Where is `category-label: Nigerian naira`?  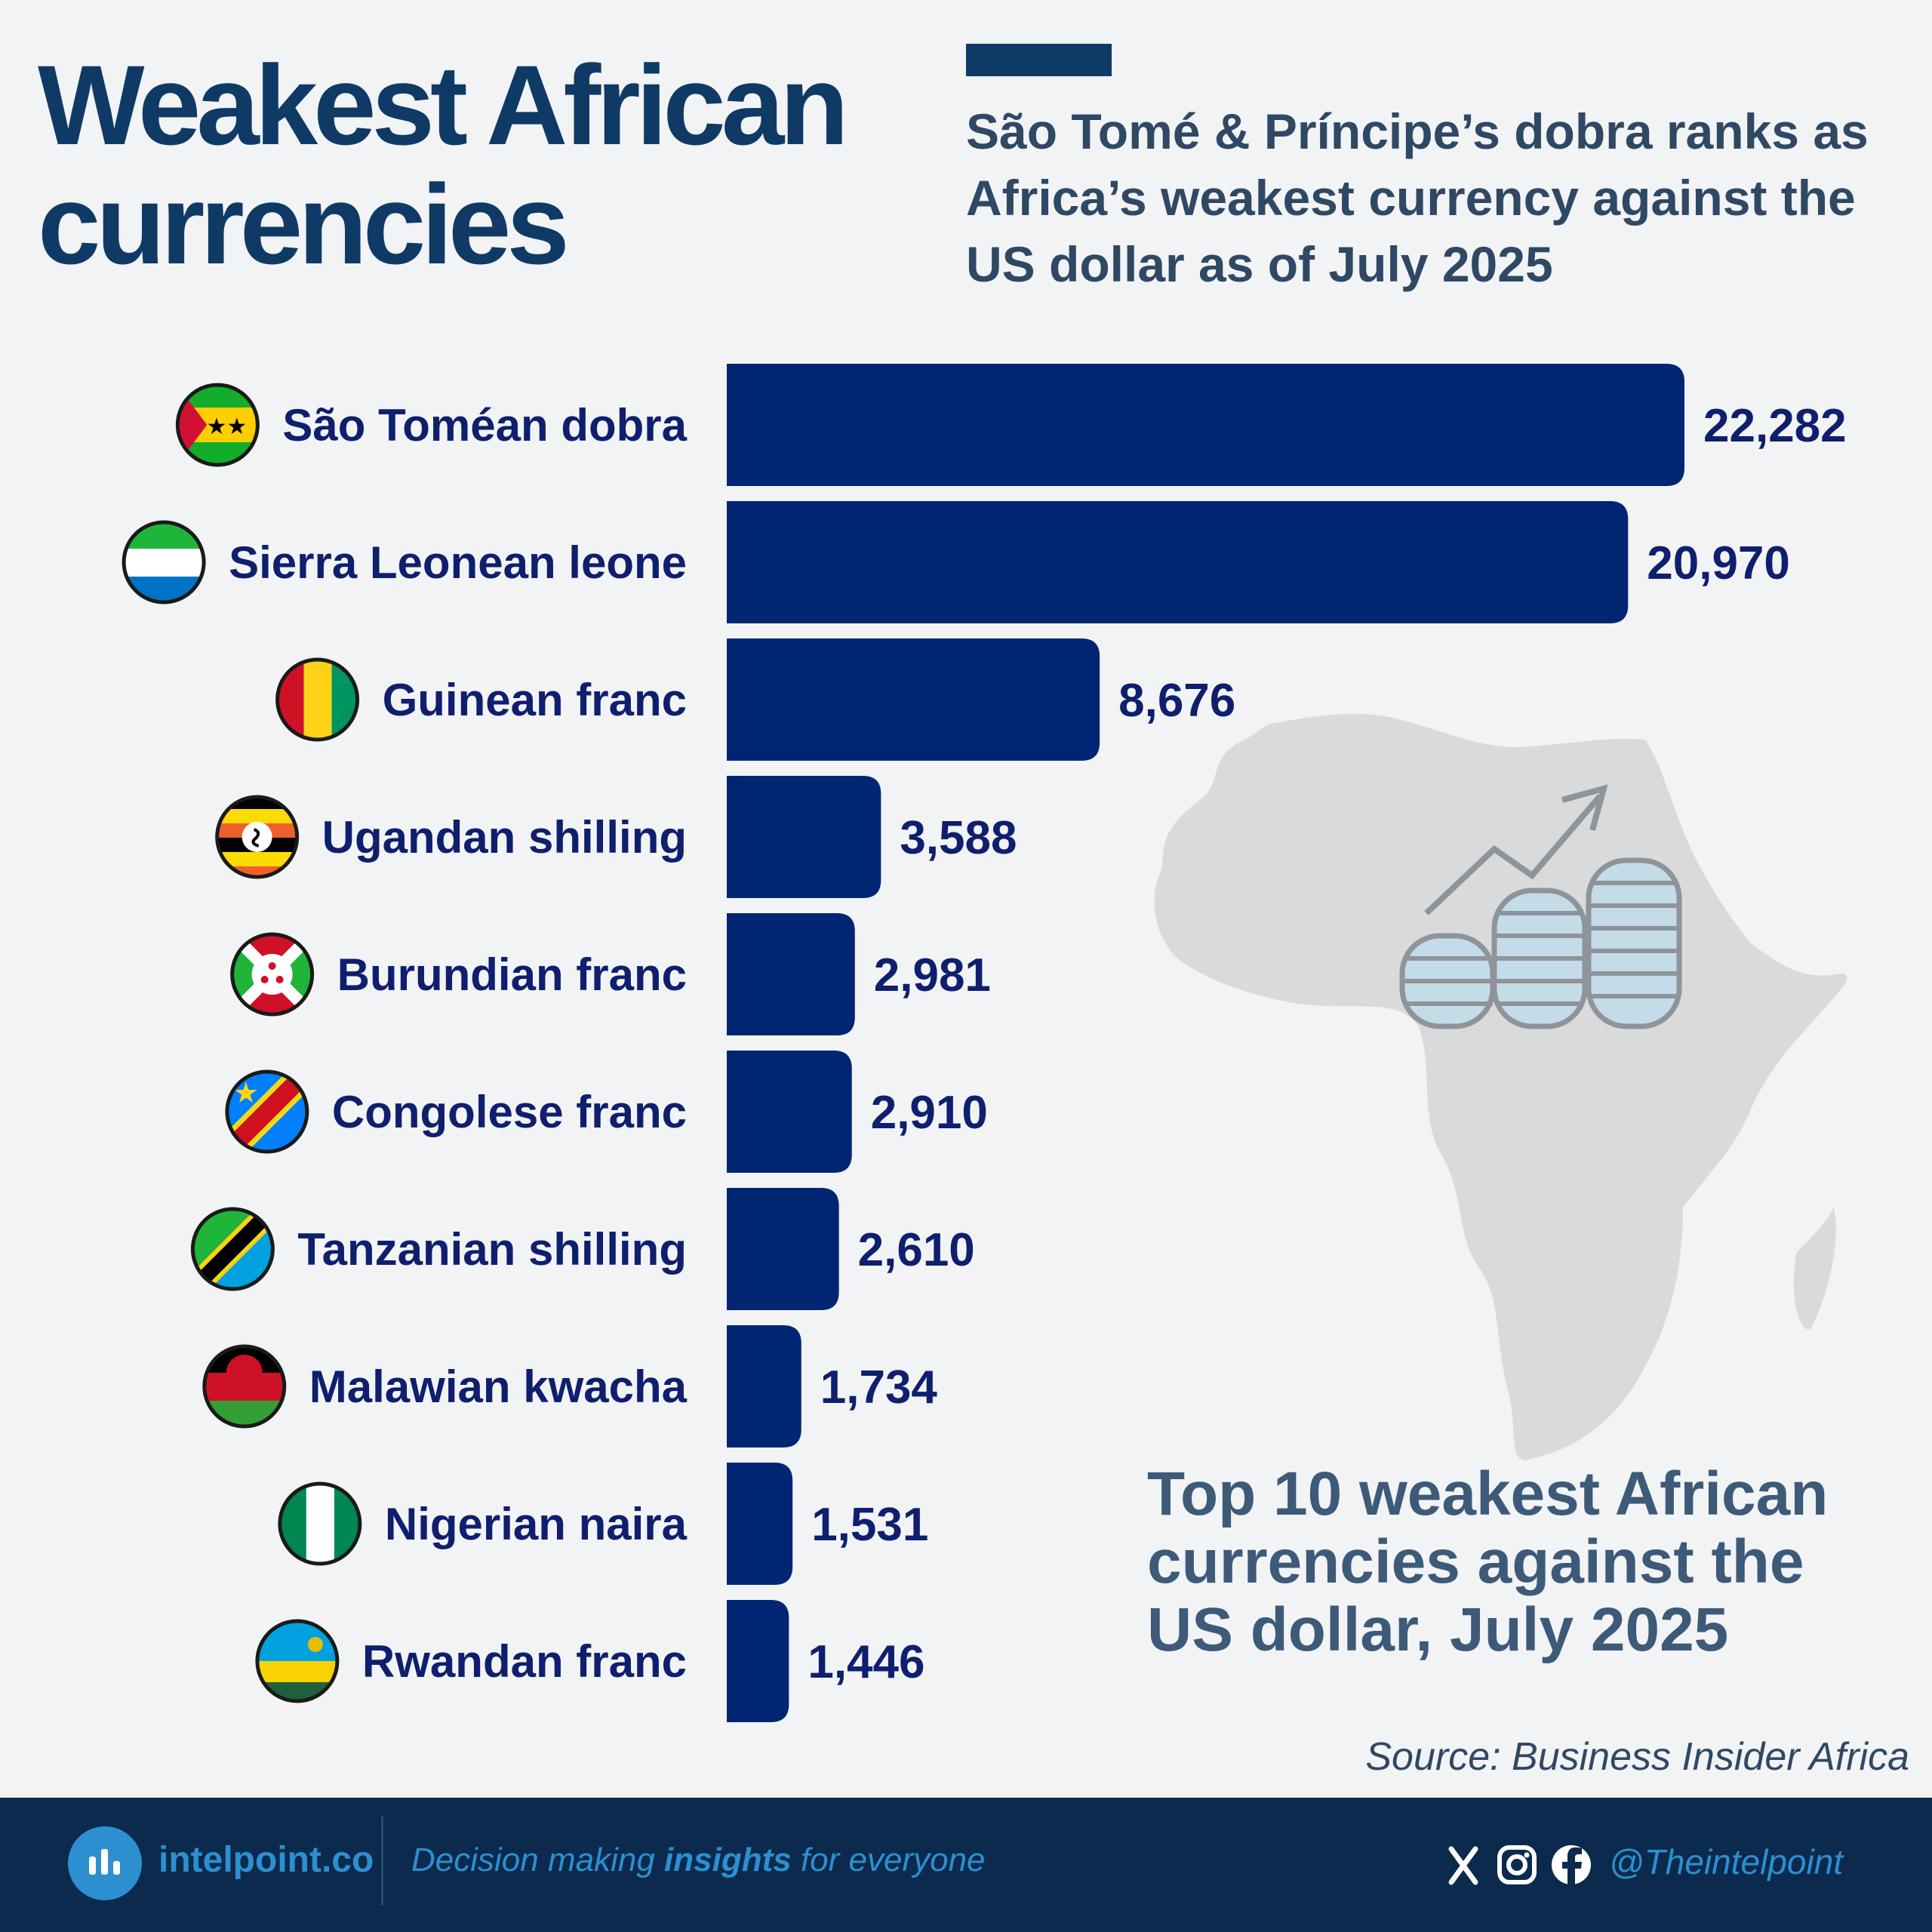
category-label: Nigerian naira is located at coordinates (536, 1524).